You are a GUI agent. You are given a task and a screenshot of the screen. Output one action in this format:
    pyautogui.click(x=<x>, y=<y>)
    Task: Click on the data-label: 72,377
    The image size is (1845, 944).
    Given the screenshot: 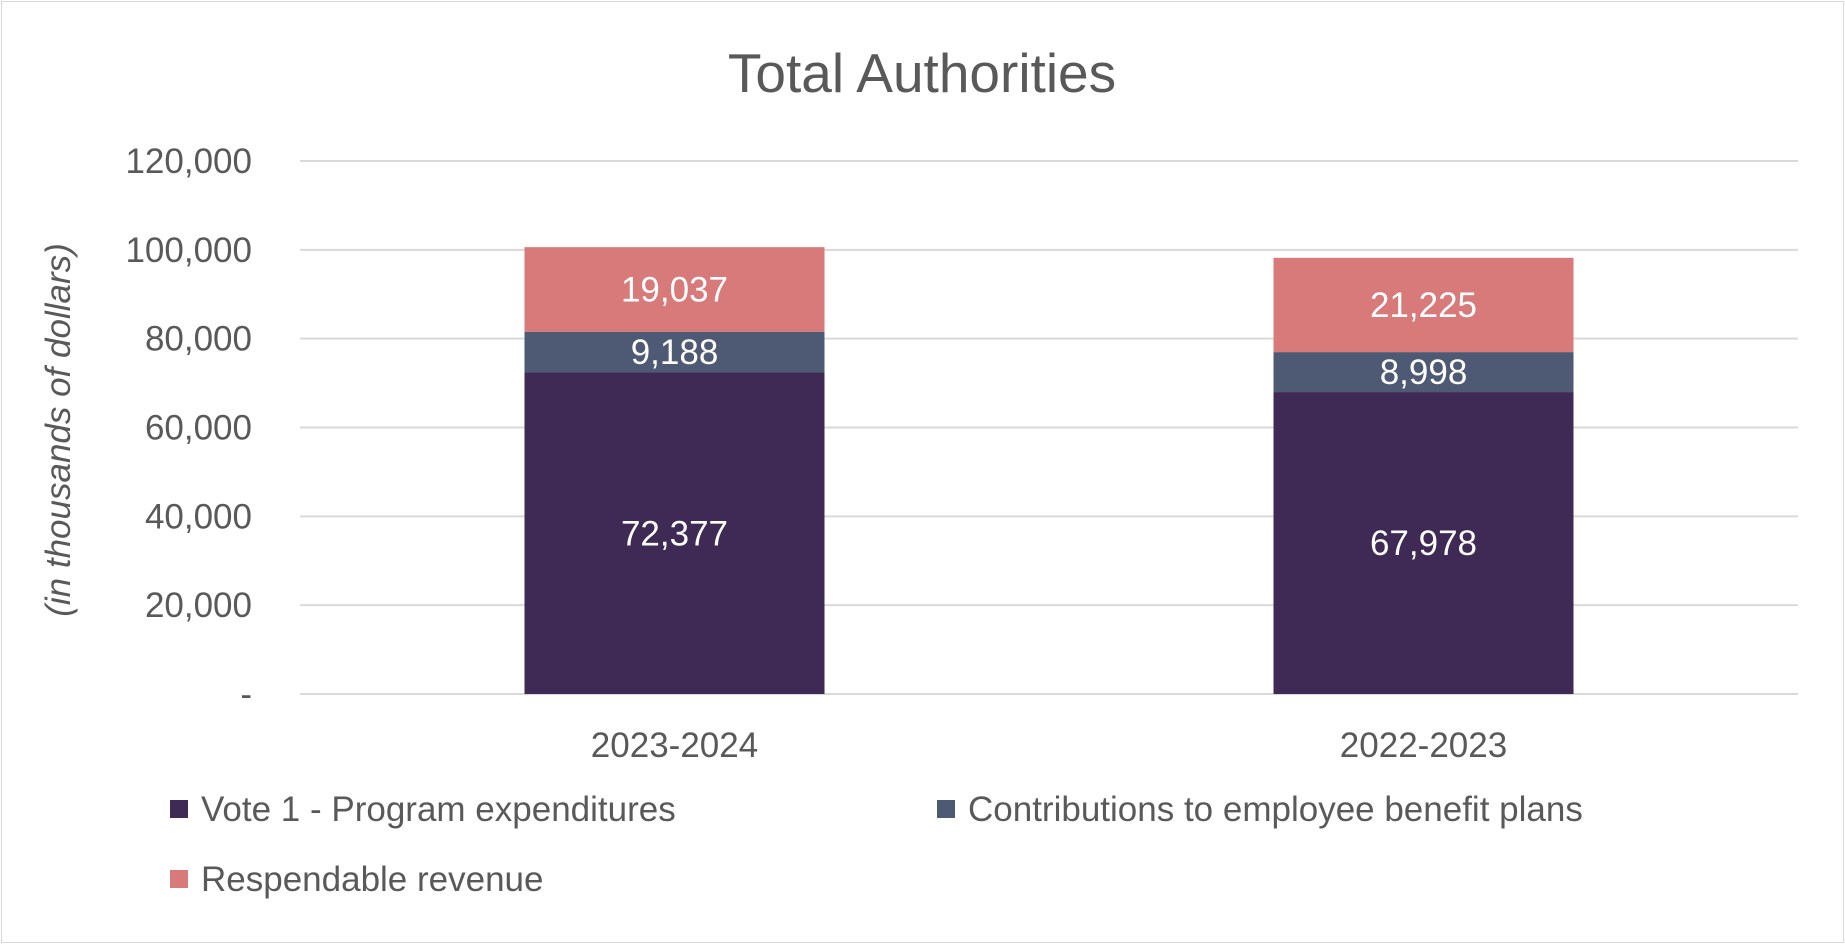 What is the action you would take?
    pyautogui.click(x=674, y=533)
    